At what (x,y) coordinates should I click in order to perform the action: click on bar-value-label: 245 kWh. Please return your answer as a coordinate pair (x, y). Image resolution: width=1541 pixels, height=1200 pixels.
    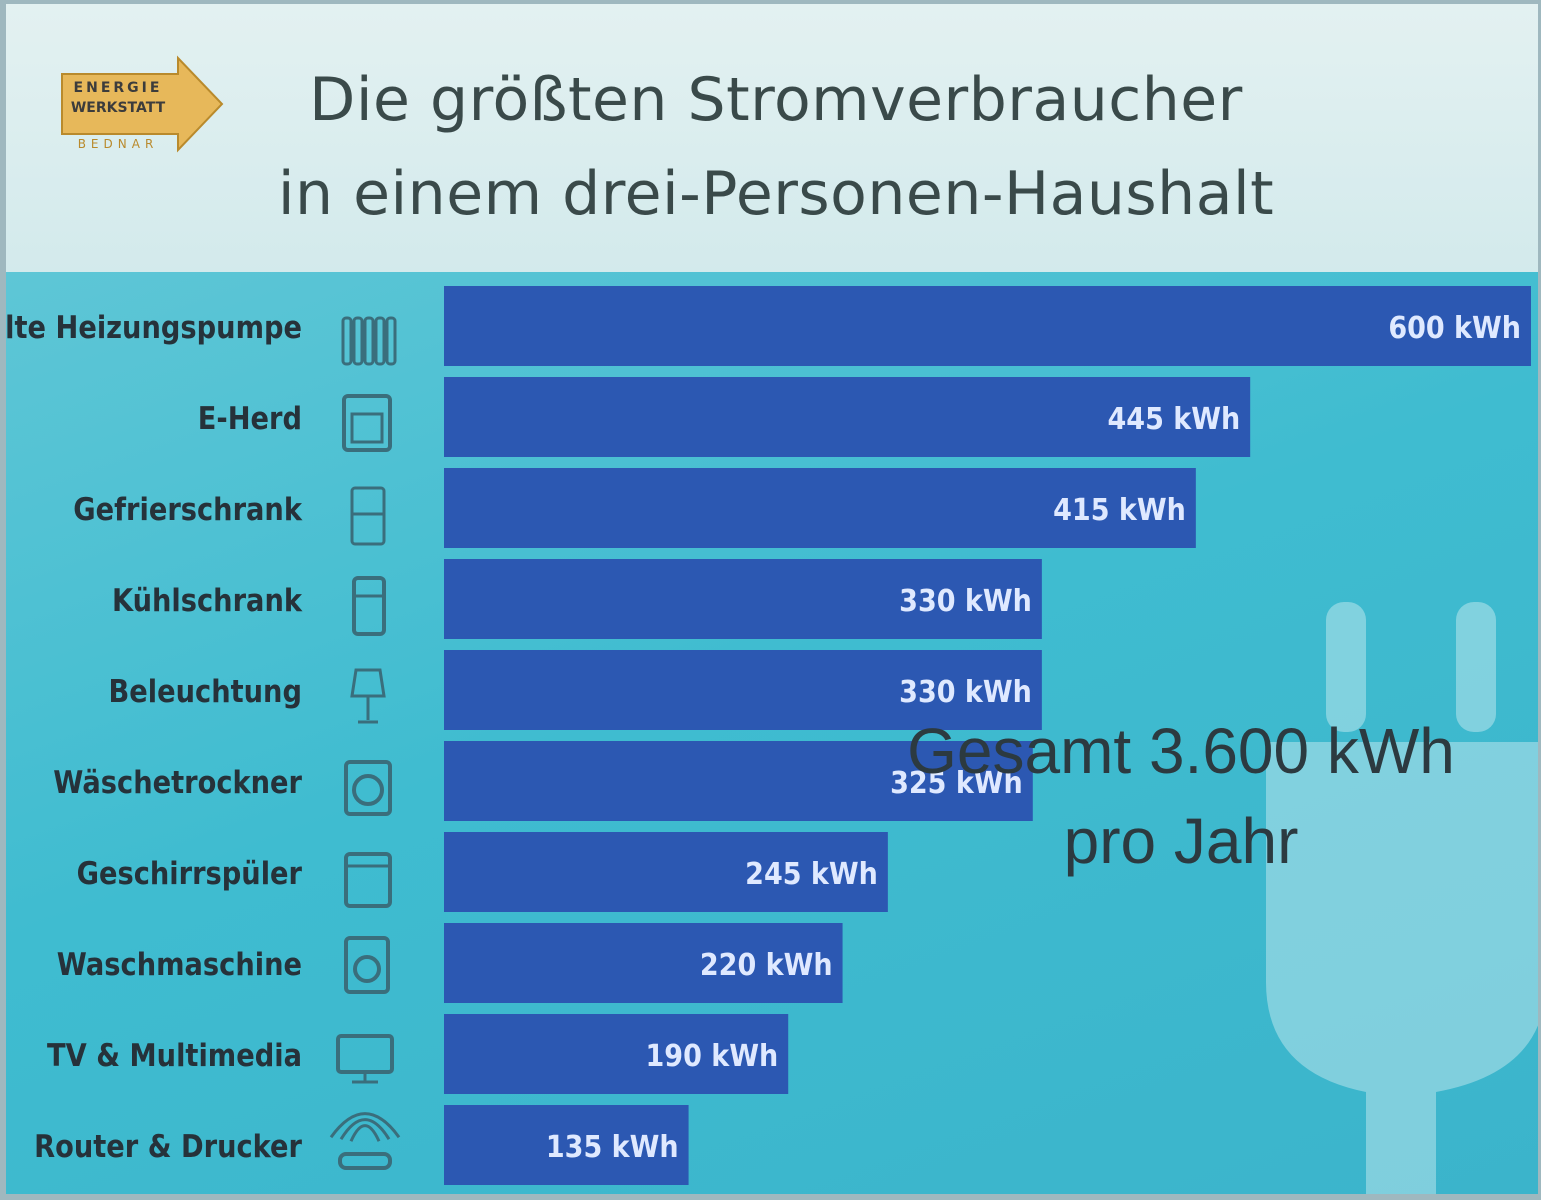
    Looking at the image, I should click on (811, 874).